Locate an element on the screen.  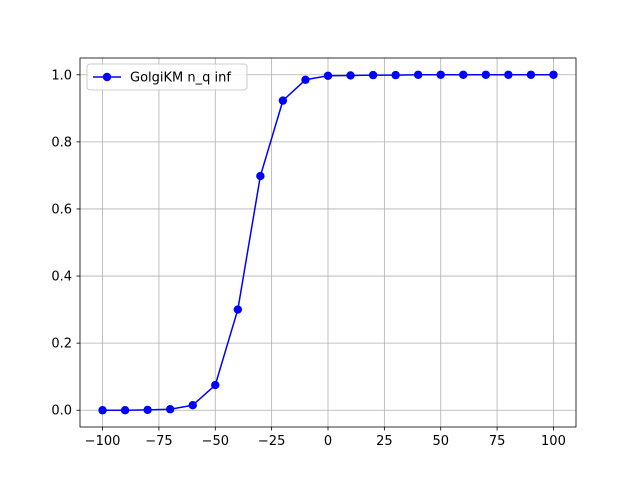
legend: GolgiKM n_q inf is located at coordinates (167, 77).